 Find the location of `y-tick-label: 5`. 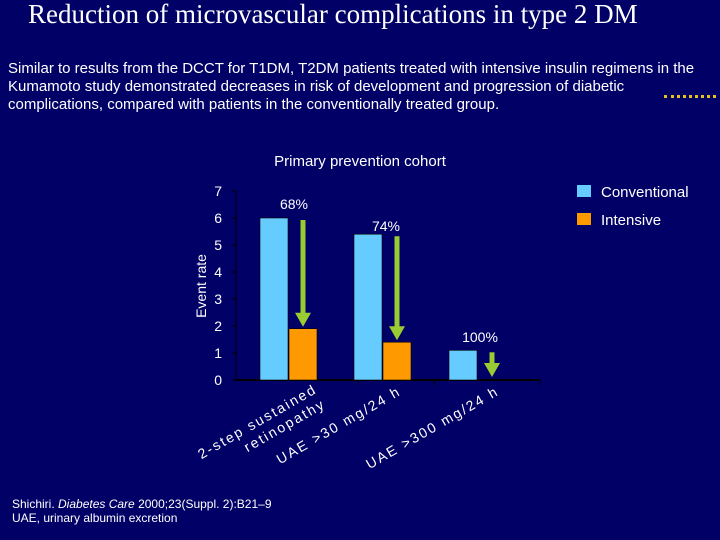

y-tick-label: 5 is located at coordinates (218, 245).